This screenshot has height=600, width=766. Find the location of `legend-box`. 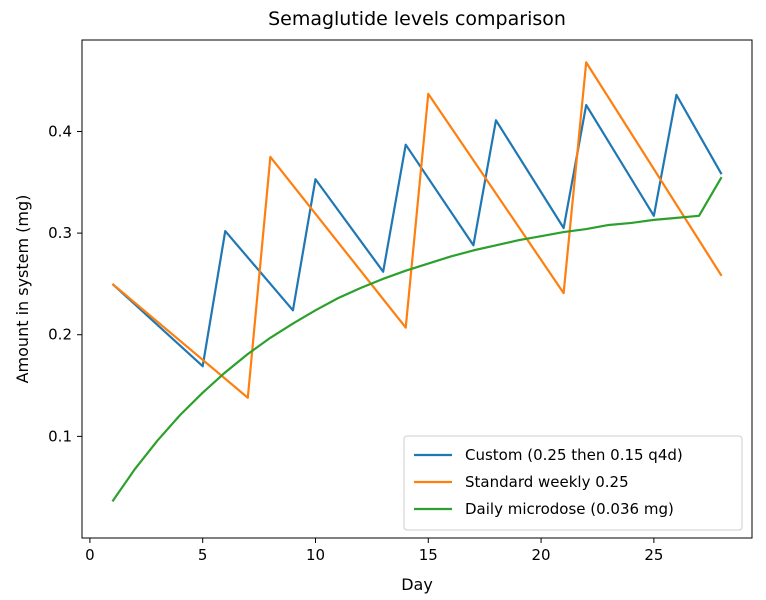

legend-box is located at coordinates (573, 483).